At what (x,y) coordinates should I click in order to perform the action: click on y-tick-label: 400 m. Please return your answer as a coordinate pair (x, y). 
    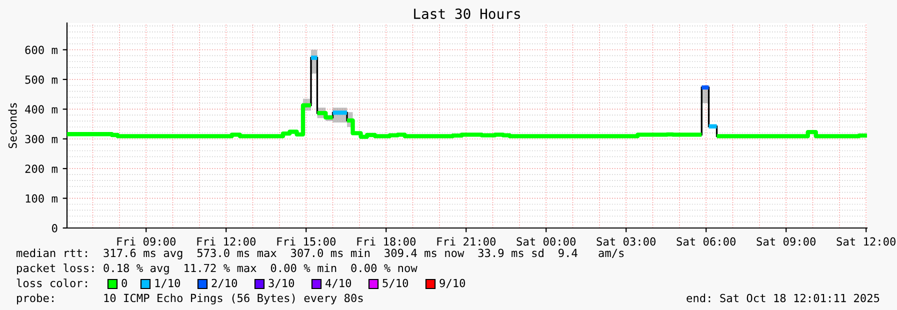
    Looking at the image, I should click on (41, 109).